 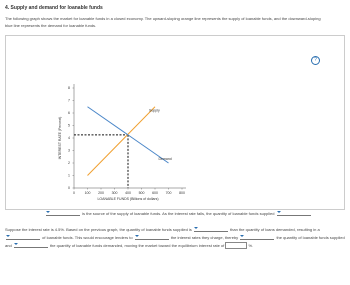 What do you see at coordinates (204, 237) in the screenshot?
I see `question-text: the interest rates they charge, thereby` at bounding box center [204, 237].